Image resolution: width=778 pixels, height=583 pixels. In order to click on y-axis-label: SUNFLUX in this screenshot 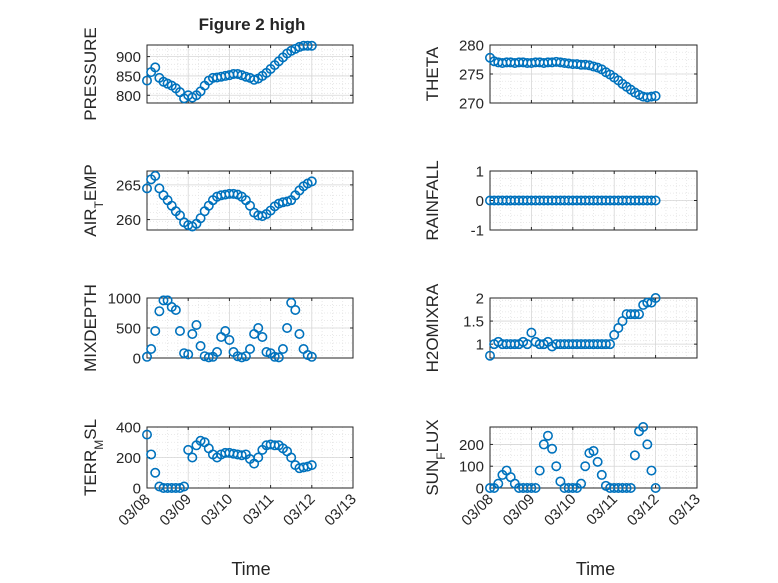, I will do `click(435, 457)`.